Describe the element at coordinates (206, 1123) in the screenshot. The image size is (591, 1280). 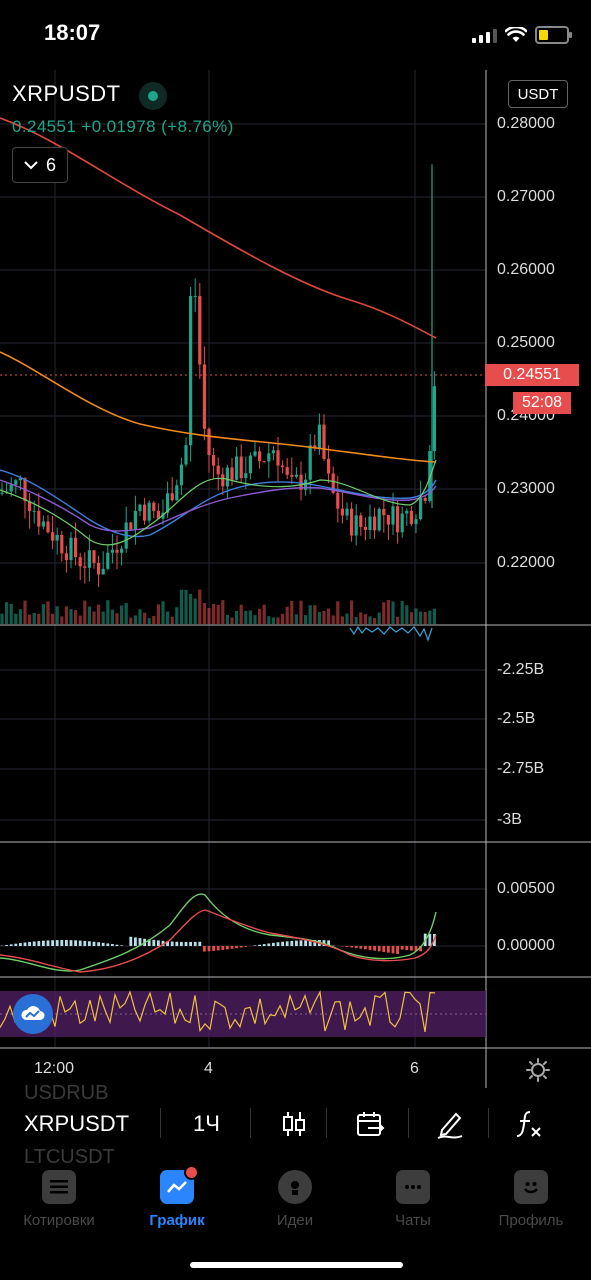
I see `interval-button: 1Ч` at that location.